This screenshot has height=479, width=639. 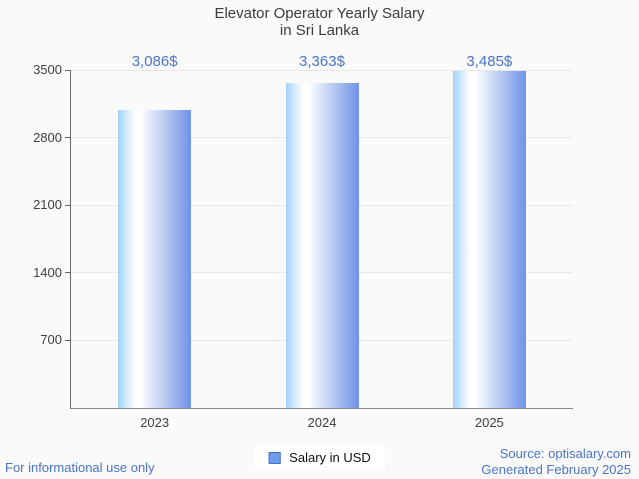 What do you see at coordinates (556, 469) in the screenshot?
I see `footer-generated: Generated February 2025` at bounding box center [556, 469].